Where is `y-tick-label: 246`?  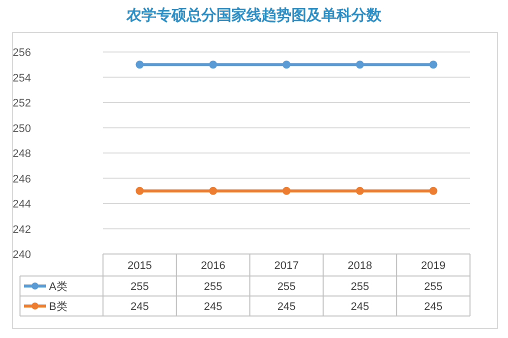 y-tick-label: 246 is located at coordinates (21, 179).